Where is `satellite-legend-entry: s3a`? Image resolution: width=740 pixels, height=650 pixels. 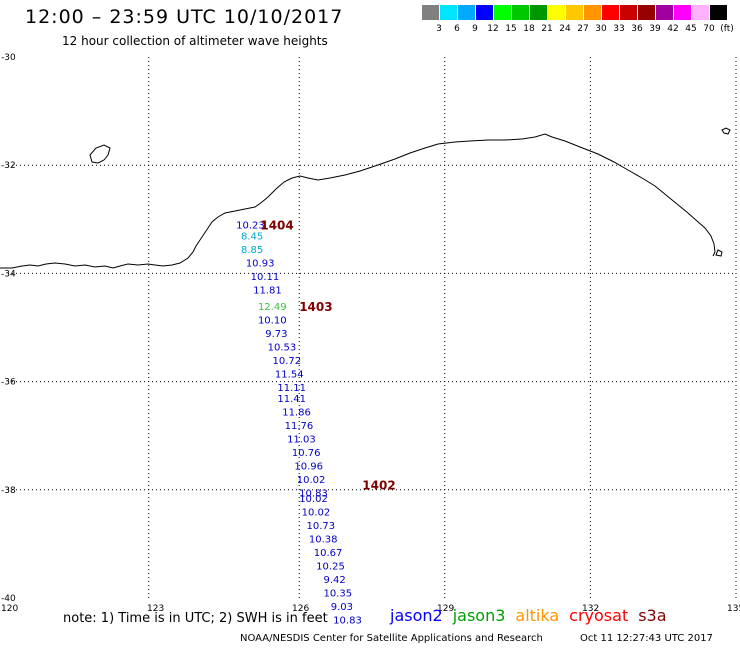
satellite-legend-entry: s3a is located at coordinates (652, 615).